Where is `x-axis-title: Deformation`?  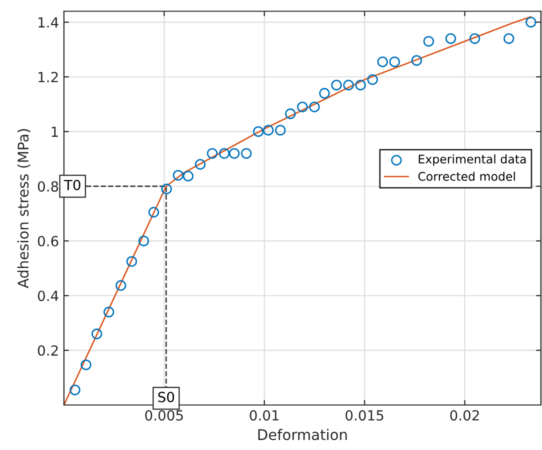
x-axis-title: Deformation is located at coordinates (302, 434).